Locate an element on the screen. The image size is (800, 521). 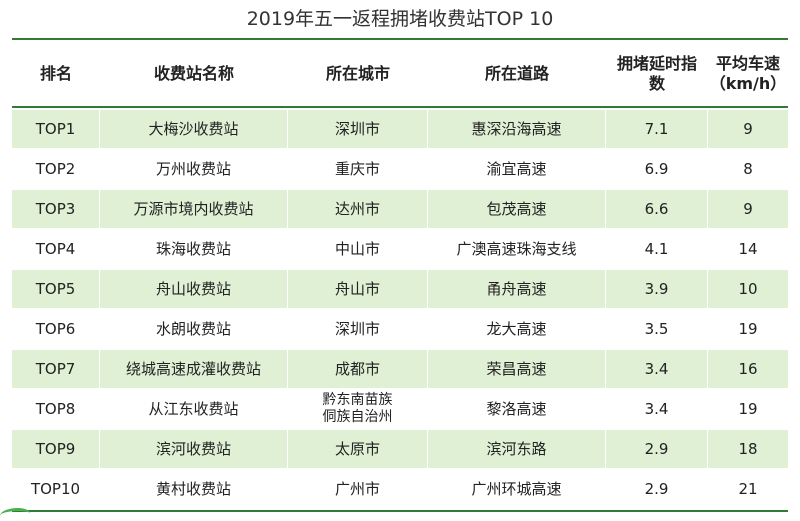
avg-speed-cell: 10 is located at coordinates (748, 288).